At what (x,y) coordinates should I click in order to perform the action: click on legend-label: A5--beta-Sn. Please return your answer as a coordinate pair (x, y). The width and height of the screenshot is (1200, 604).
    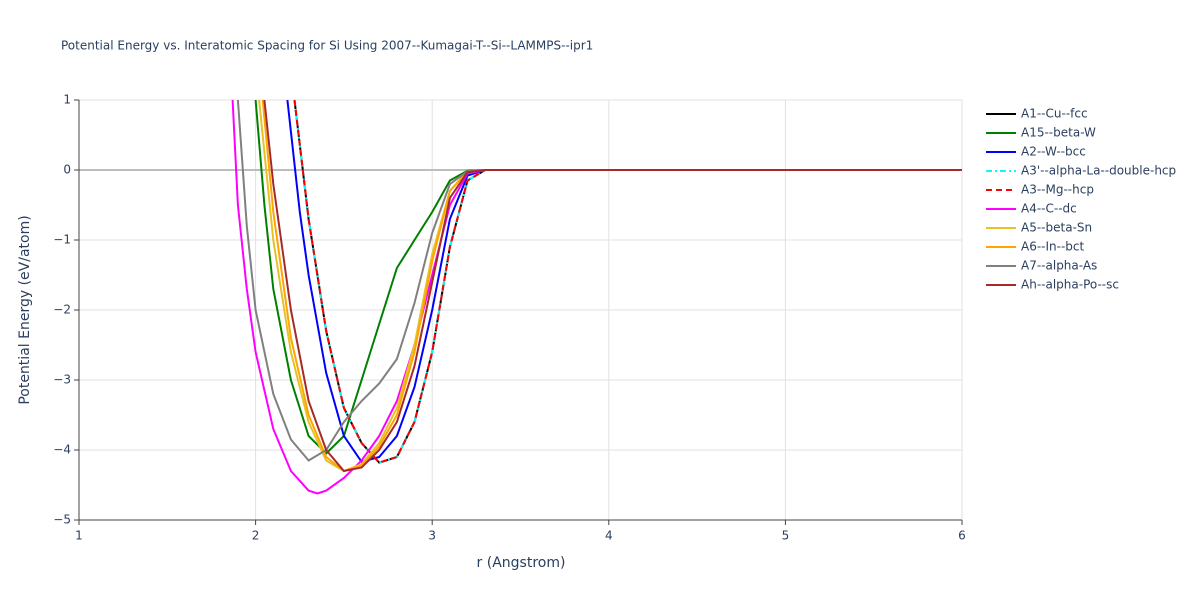
    Looking at the image, I should click on (1056, 228).